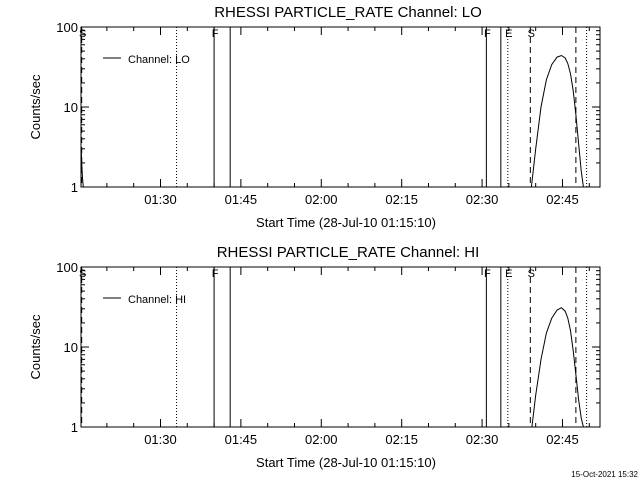 This screenshot has height=480, width=640. What do you see at coordinates (348, 12) in the screenshot?
I see `chart-title: RHESSI PARTICLE_RATE Channel: LO` at bounding box center [348, 12].